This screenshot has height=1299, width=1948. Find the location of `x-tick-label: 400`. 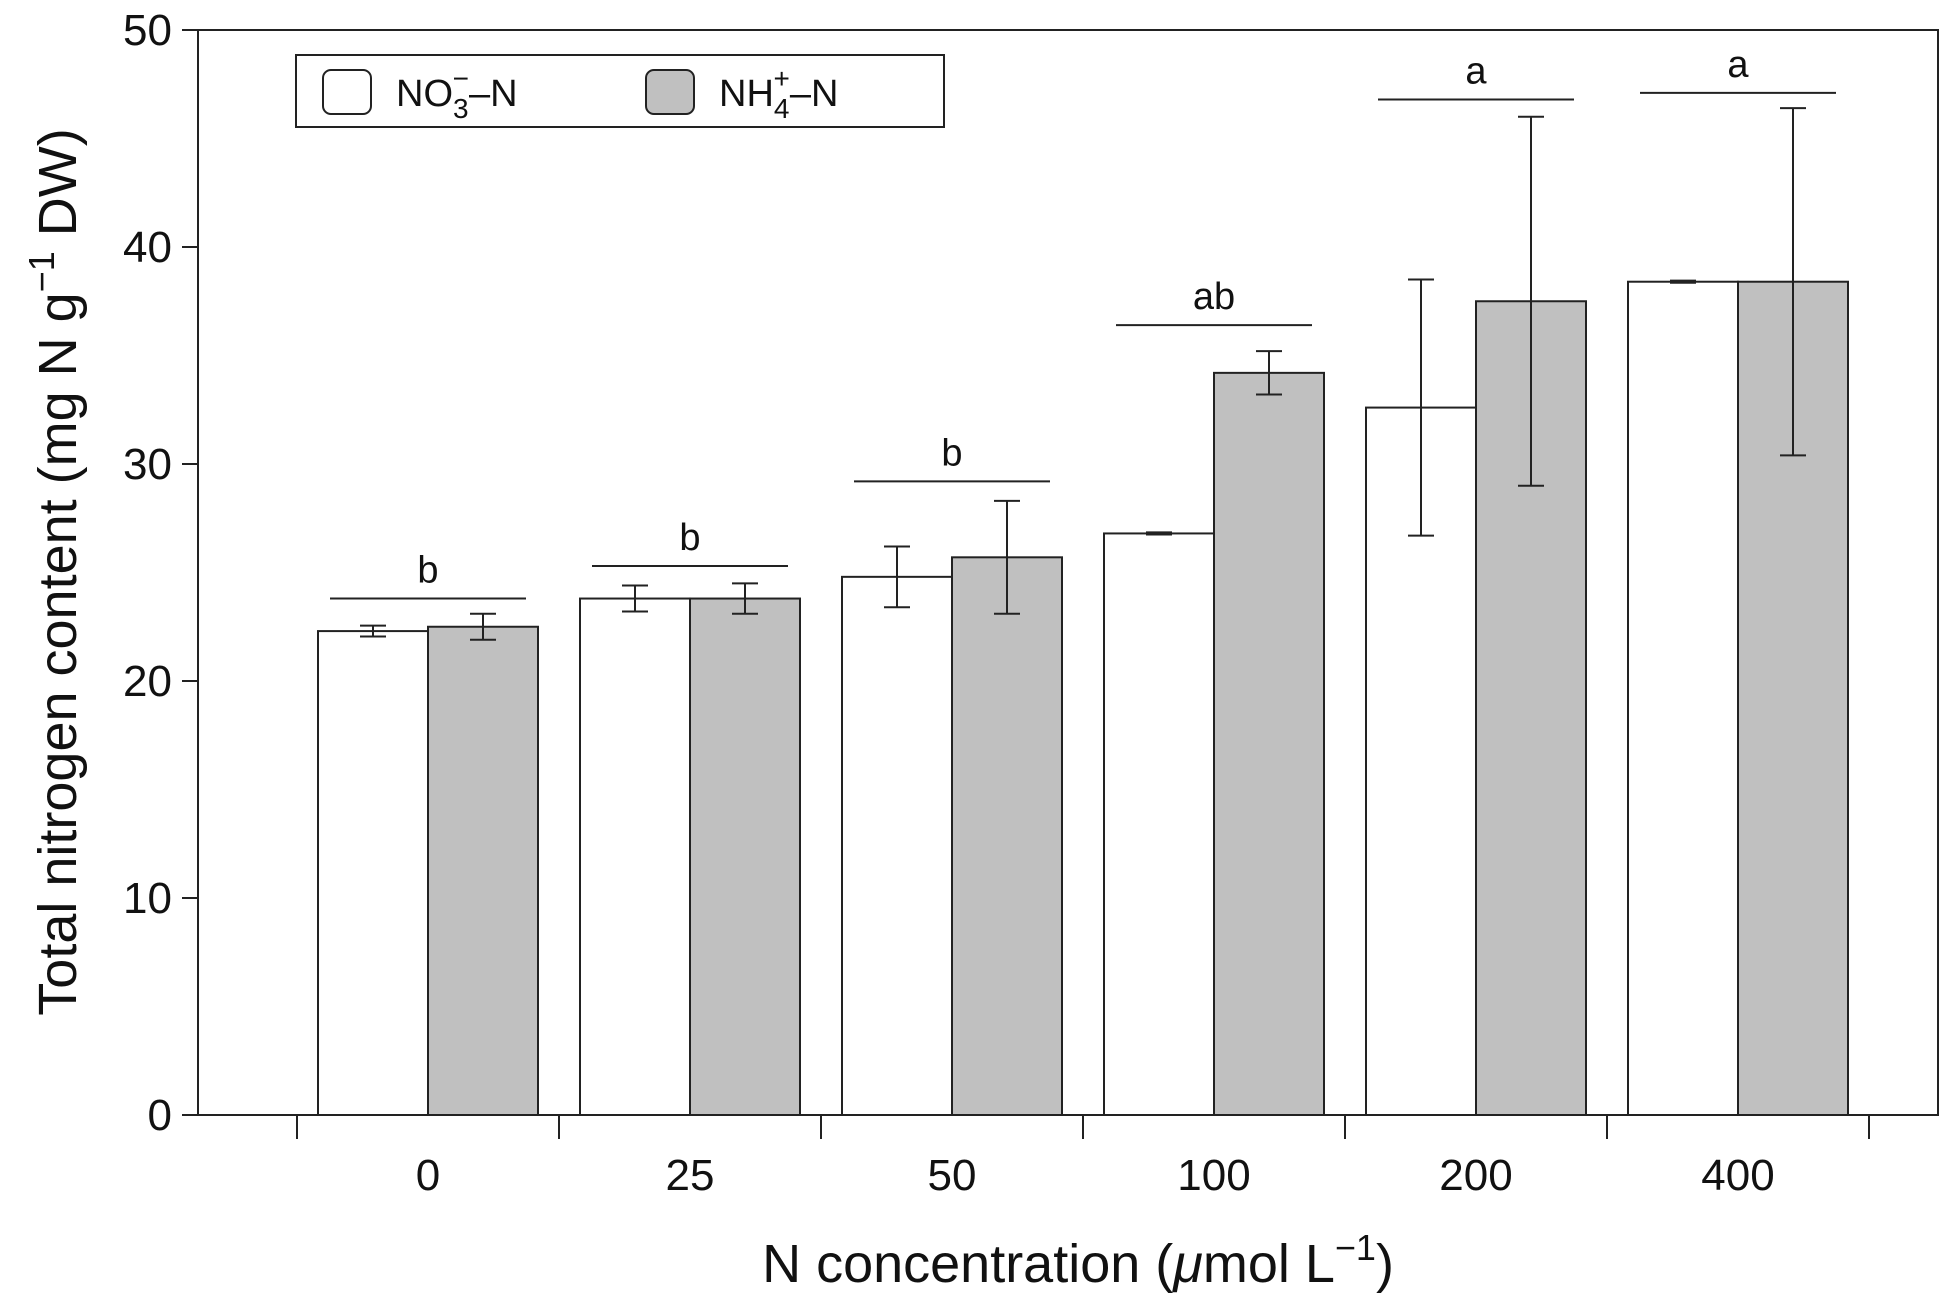

x-tick-label: 400 is located at coordinates (1737, 1175).